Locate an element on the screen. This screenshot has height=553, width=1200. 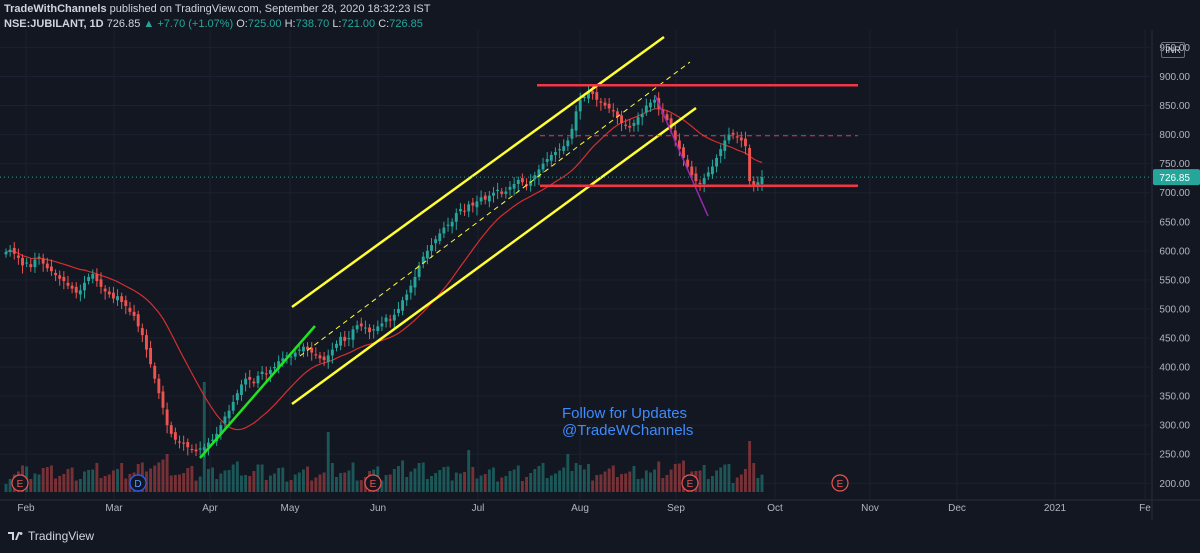
tradingview-logo: TradingView is located at coordinates (51, 536).